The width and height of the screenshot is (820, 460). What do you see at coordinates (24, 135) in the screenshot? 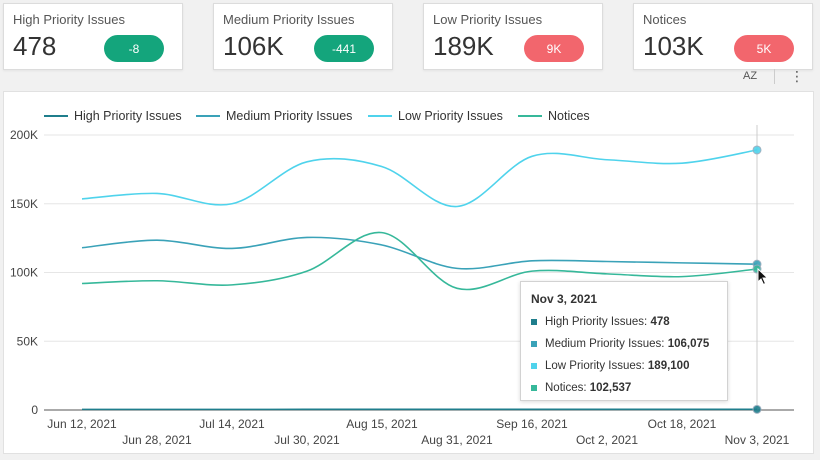
I see `y-tick-label: 200K` at bounding box center [24, 135].